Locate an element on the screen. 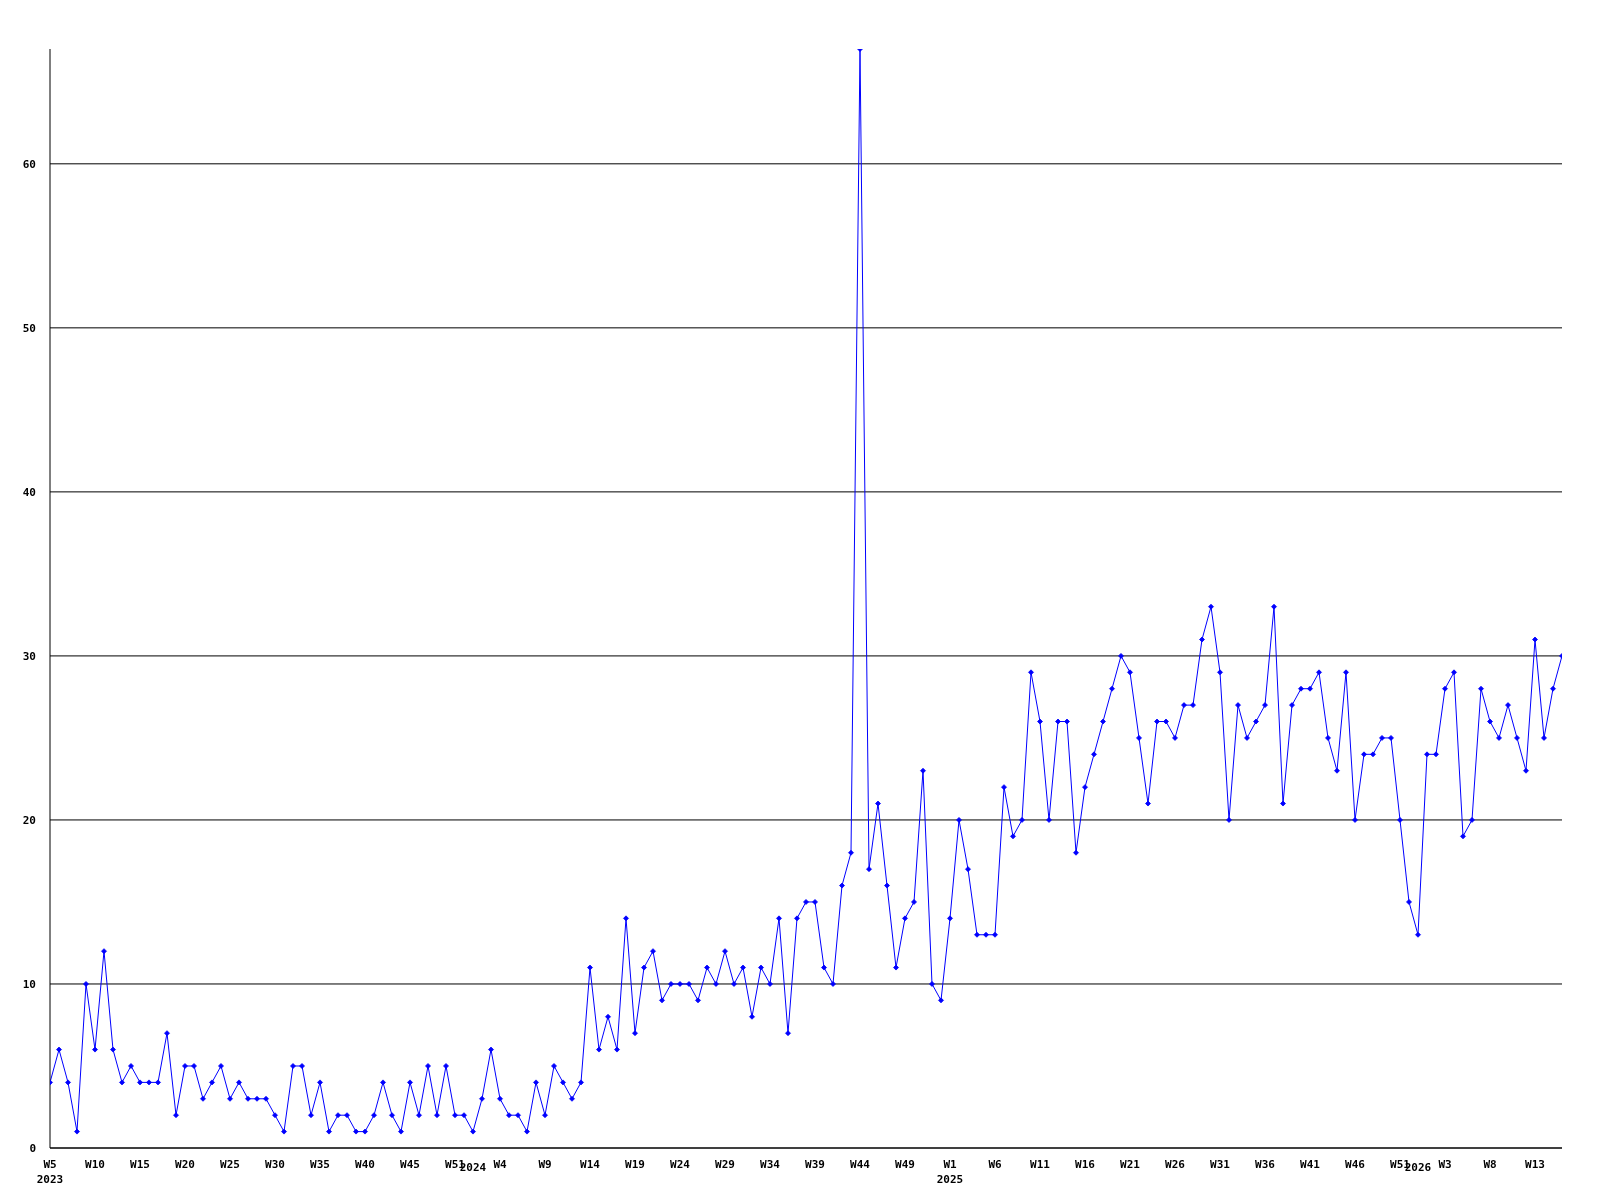  x-tick-label: W39 is located at coordinates (815, 1164).